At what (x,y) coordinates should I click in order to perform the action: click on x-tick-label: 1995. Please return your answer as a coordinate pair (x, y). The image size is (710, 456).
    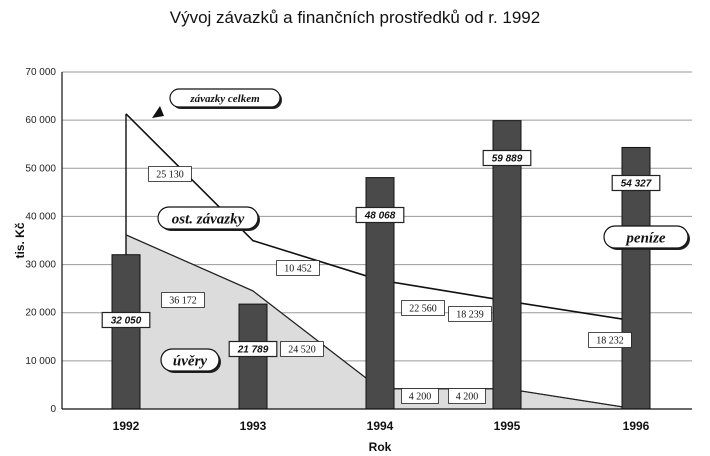
    Looking at the image, I should click on (507, 426).